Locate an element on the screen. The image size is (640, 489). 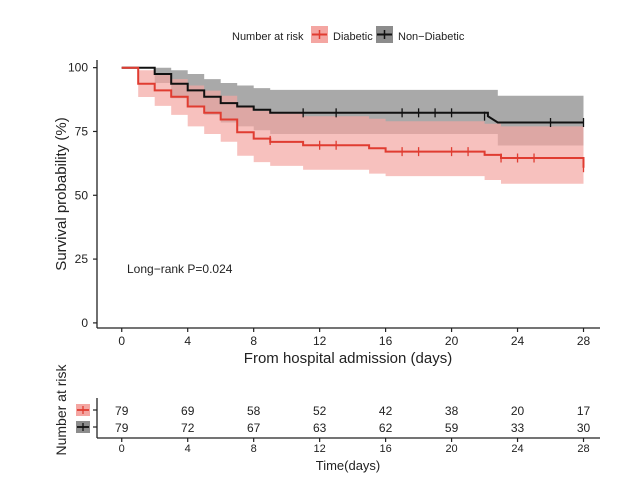
risk-row-diabetic: 79 69 58 52 42 38 20 17 is located at coordinates (333, 411).